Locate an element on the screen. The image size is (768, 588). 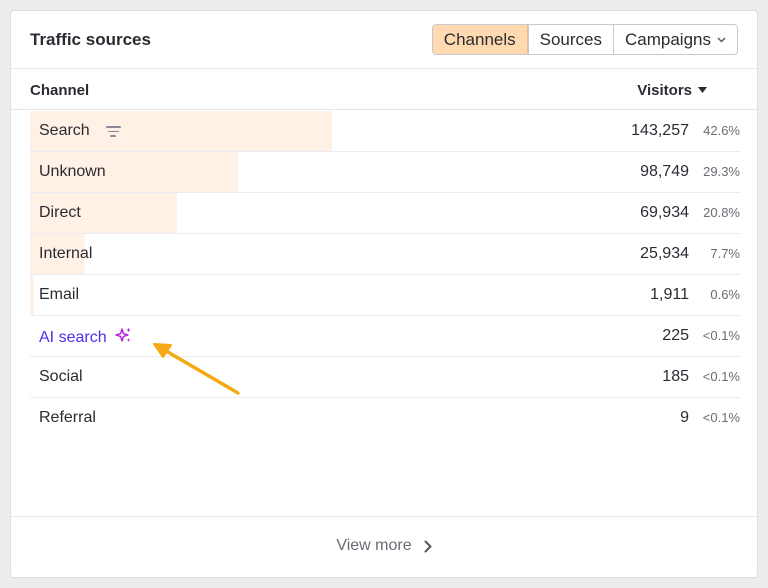
caret-down-icon is located at coordinates (702, 90).